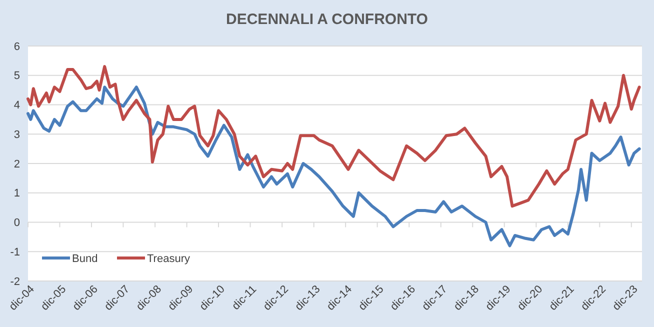 Image resolution: width=654 pixels, height=327 pixels. I want to click on y-tick-label: 1, so click(17, 194).